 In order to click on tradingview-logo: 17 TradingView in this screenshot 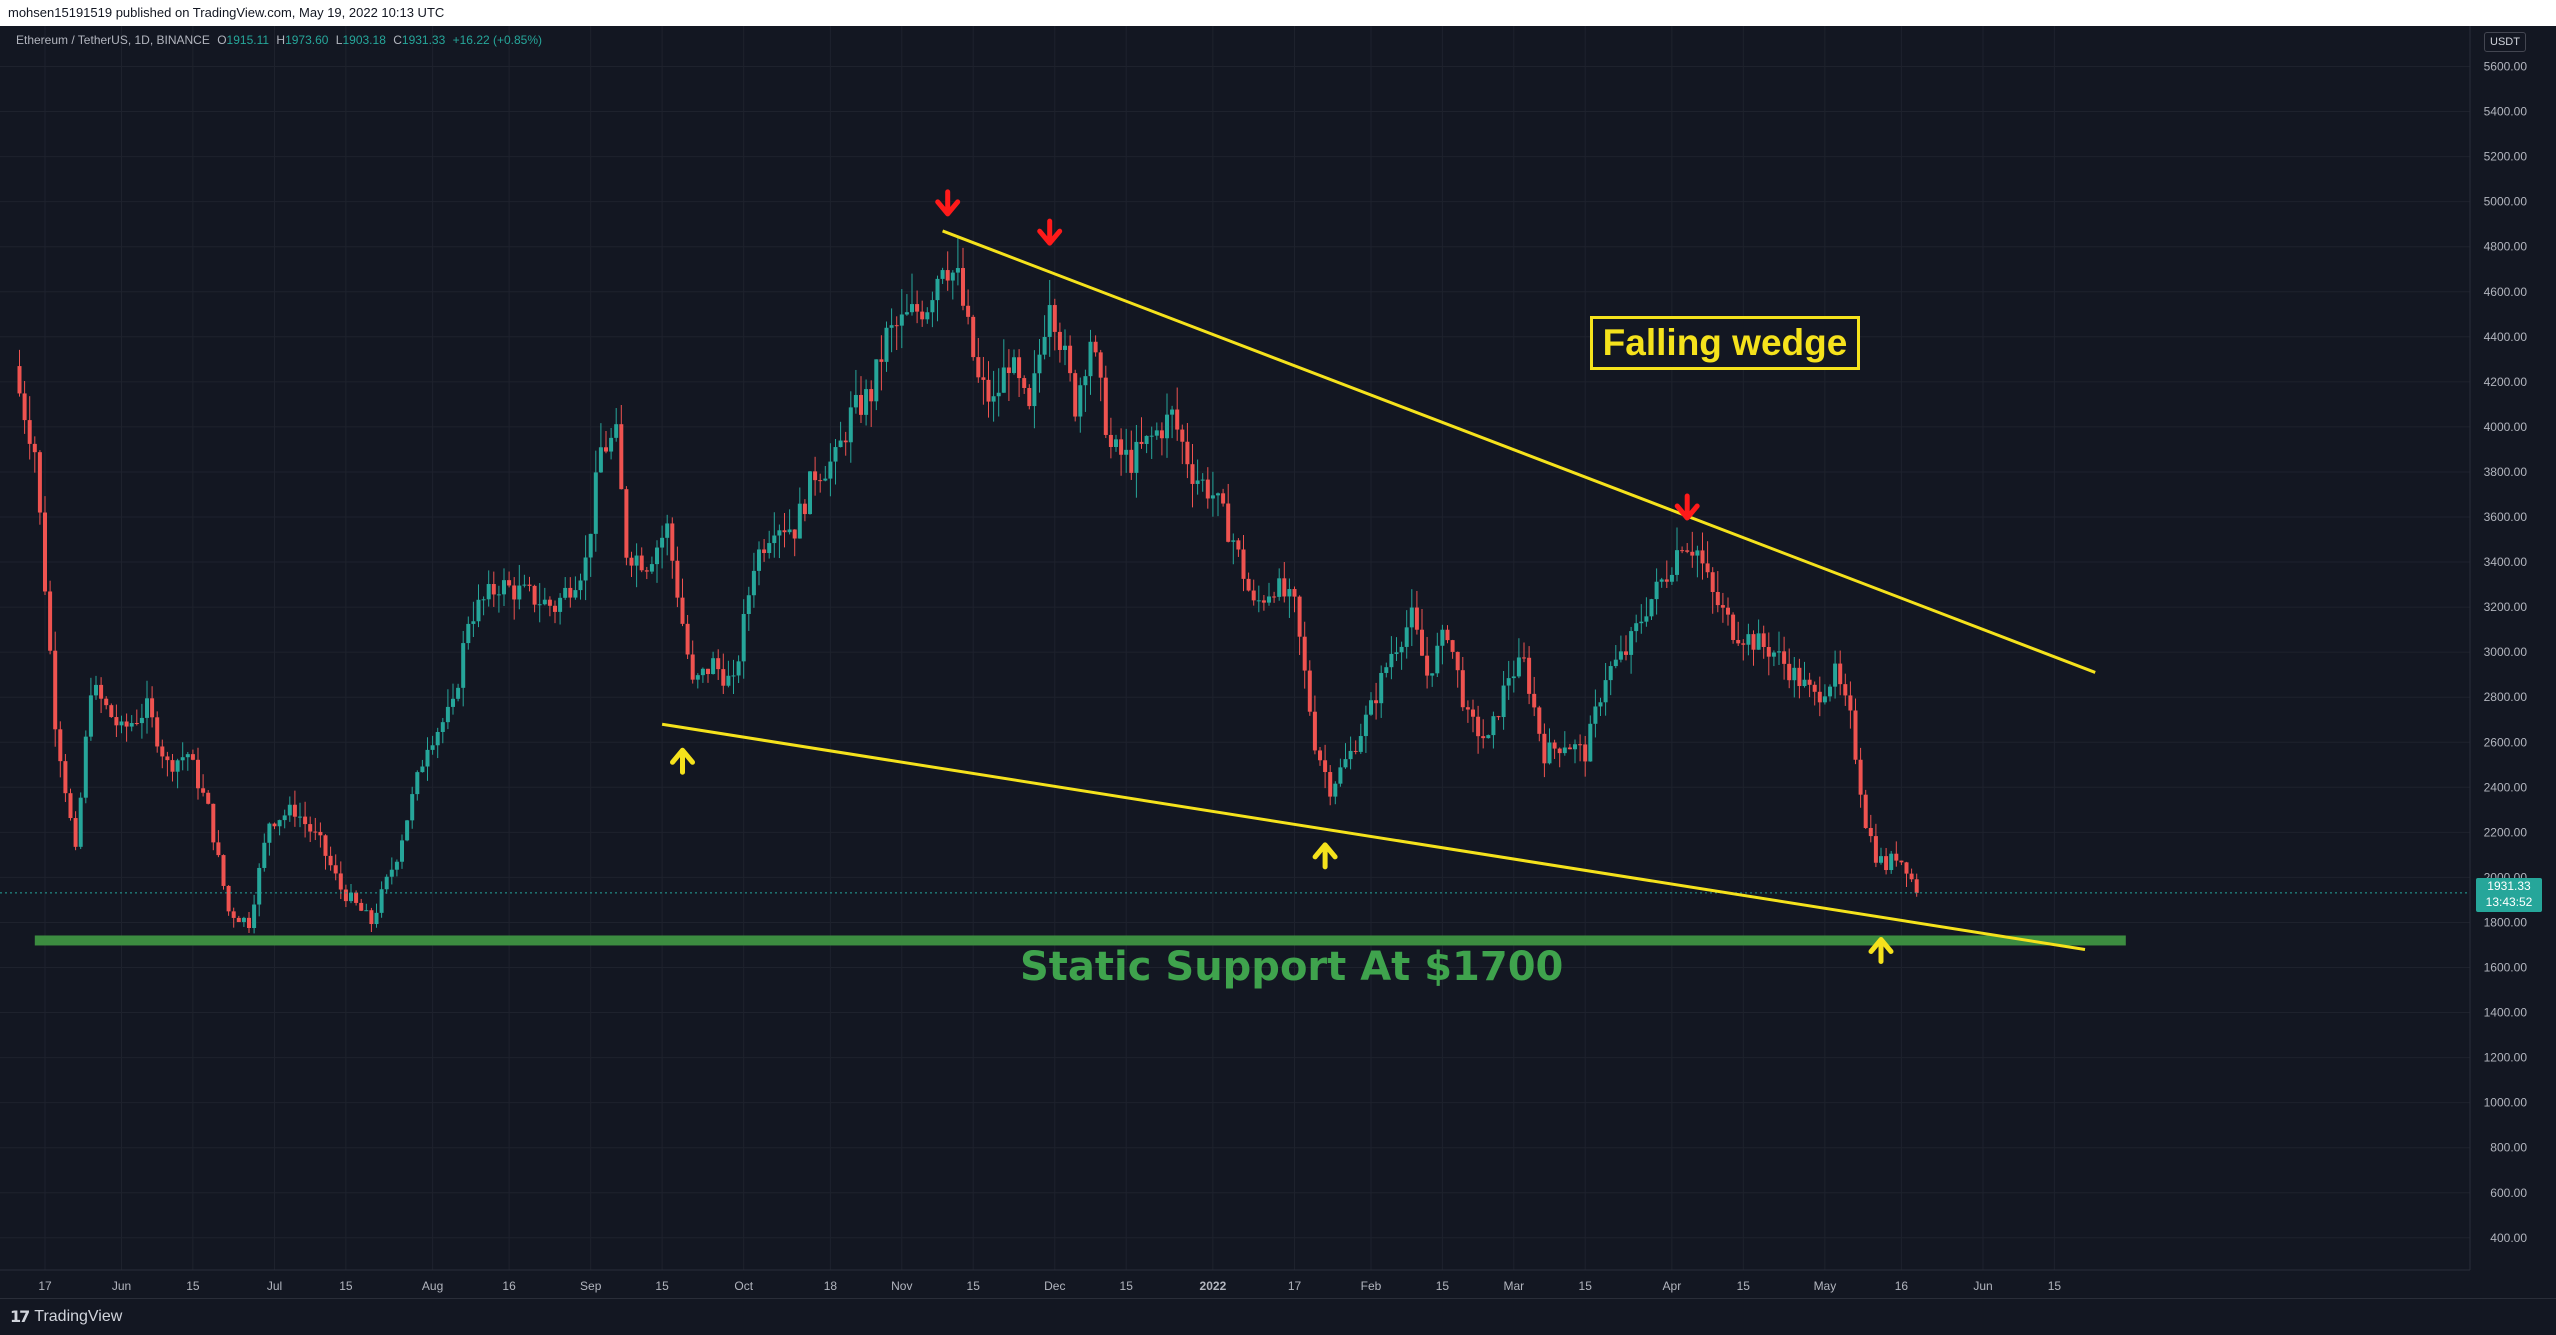, I will do `click(66, 1316)`.